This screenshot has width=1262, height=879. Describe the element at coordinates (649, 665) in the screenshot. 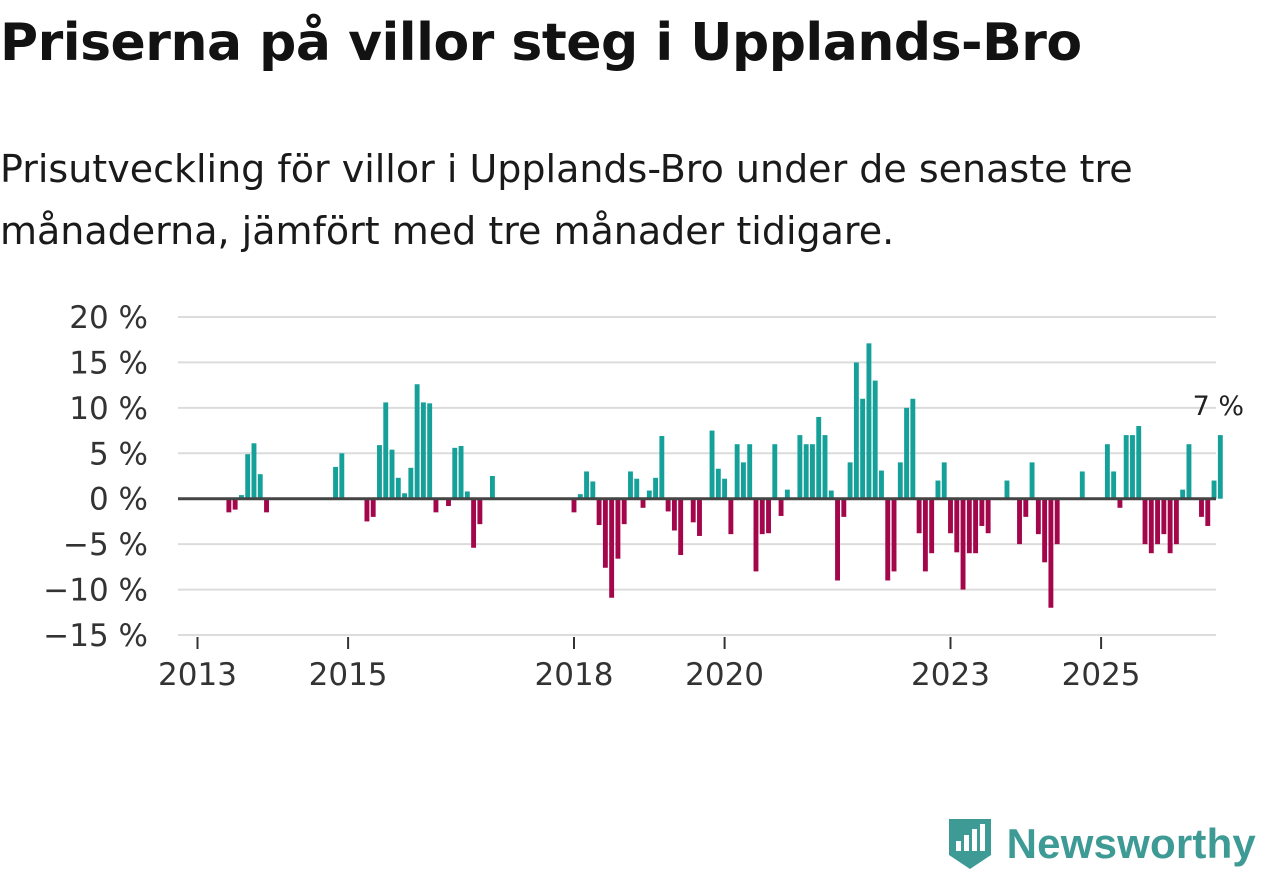

I see `x-axis-ticks: 2013 2015 2018 2020 2023 2025` at that location.